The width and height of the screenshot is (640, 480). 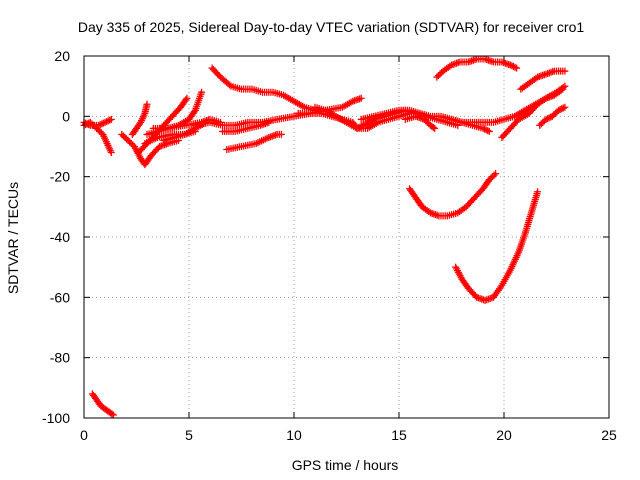 What do you see at coordinates (504, 435) in the screenshot?
I see `x-tick-label: 20` at bounding box center [504, 435].